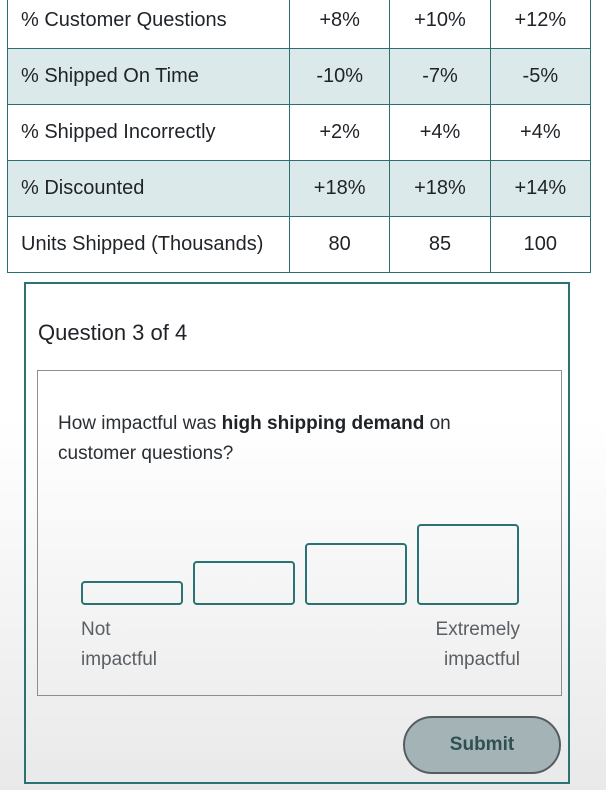 The image size is (606, 790). What do you see at coordinates (481, 659) in the screenshot?
I see `scale-high-line: impactful` at bounding box center [481, 659].